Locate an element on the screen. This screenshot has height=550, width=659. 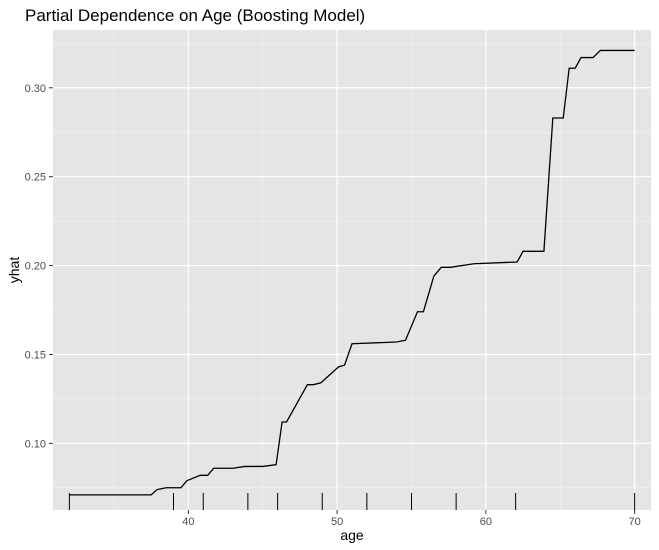
y-tick-label: 0.20 is located at coordinates (35, 267).